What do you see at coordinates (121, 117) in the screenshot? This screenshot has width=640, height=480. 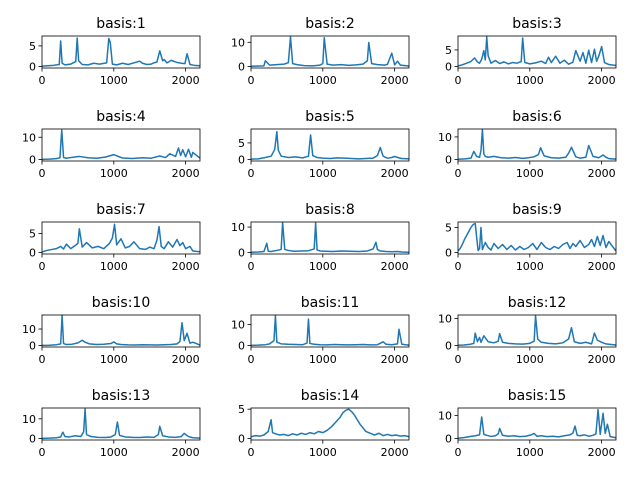 I see `subplot-title: basis:4` at bounding box center [121, 117].